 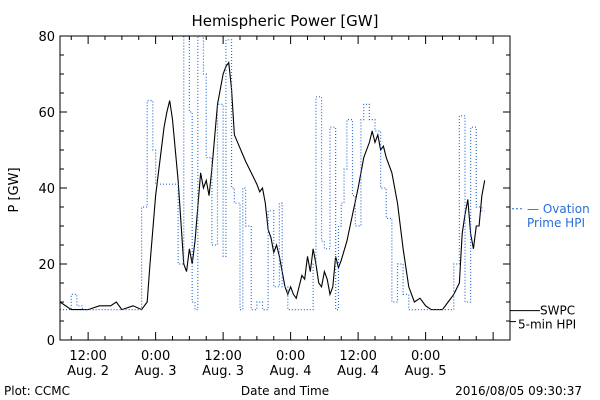 I want to click on y-axis-label: P [GW], so click(x=14, y=189).